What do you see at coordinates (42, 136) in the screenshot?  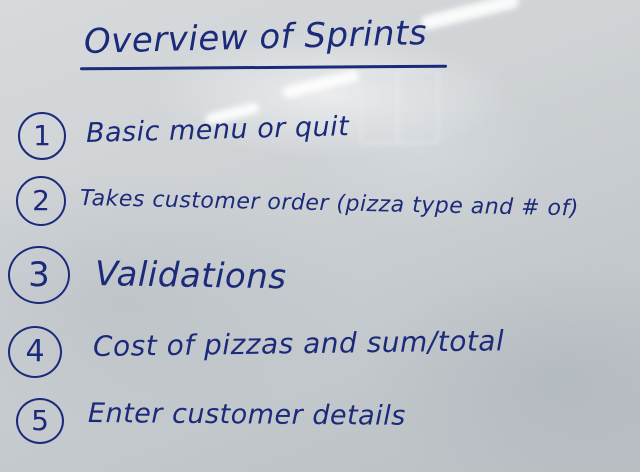 I see `item-number-circle: 1` at bounding box center [42, 136].